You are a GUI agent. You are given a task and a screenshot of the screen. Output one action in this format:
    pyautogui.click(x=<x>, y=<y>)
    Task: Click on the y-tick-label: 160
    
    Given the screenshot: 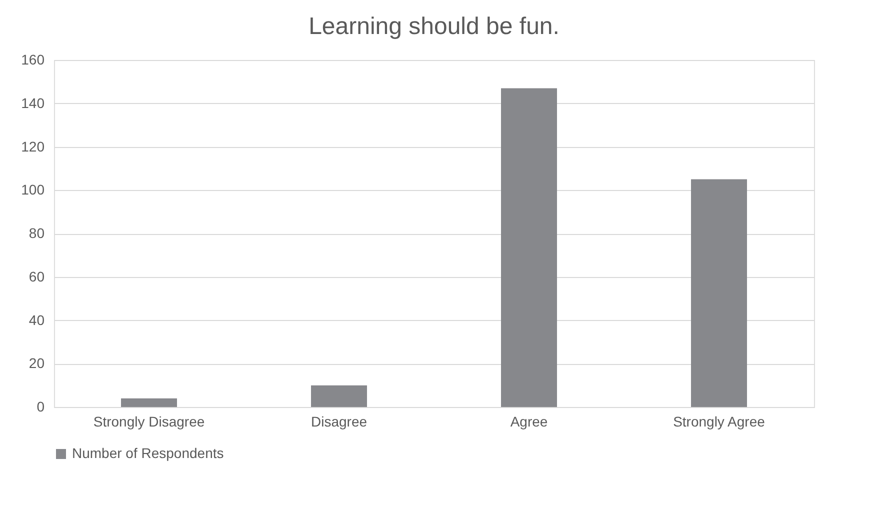 What is the action you would take?
    pyautogui.click(x=33, y=60)
    